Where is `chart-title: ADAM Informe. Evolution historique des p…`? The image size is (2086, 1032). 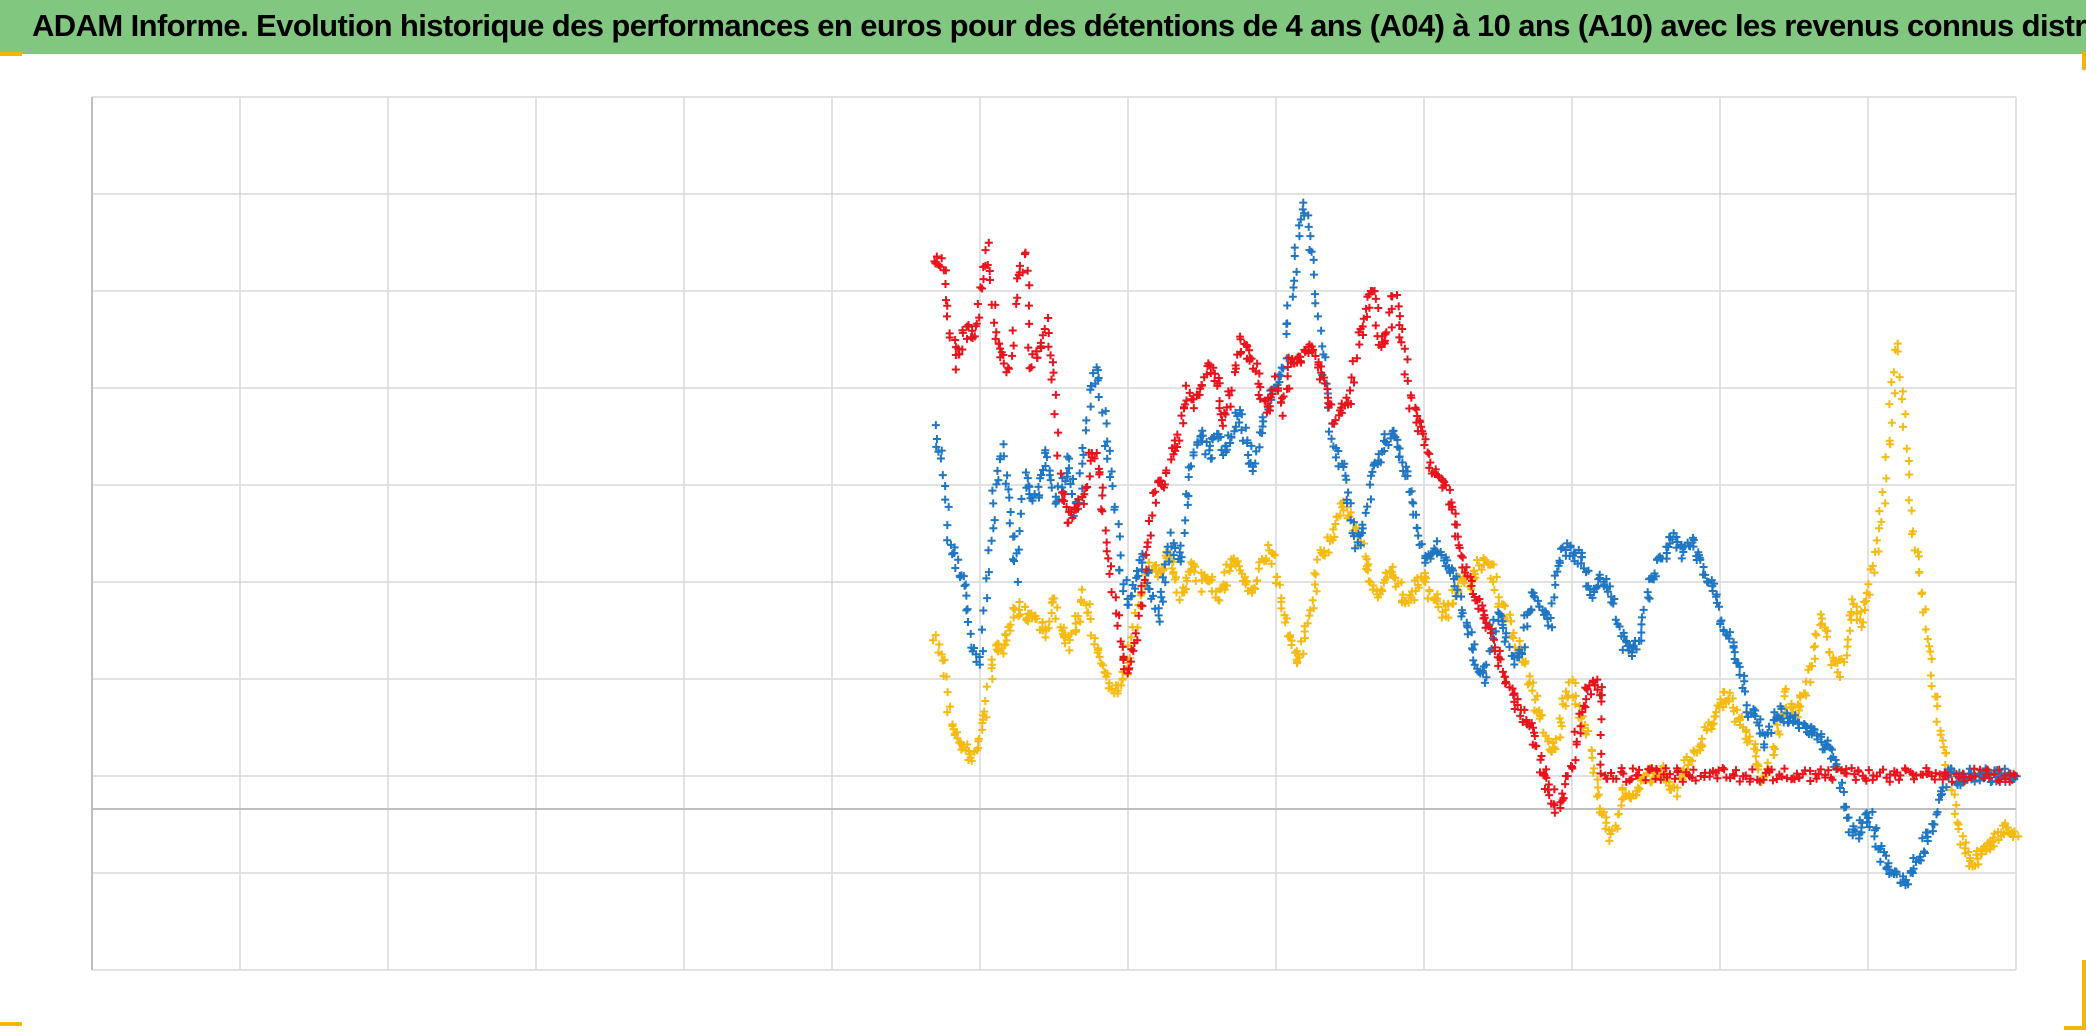
chart-title: ADAM Informe. Evolution historique des p… is located at coordinates (1059, 25).